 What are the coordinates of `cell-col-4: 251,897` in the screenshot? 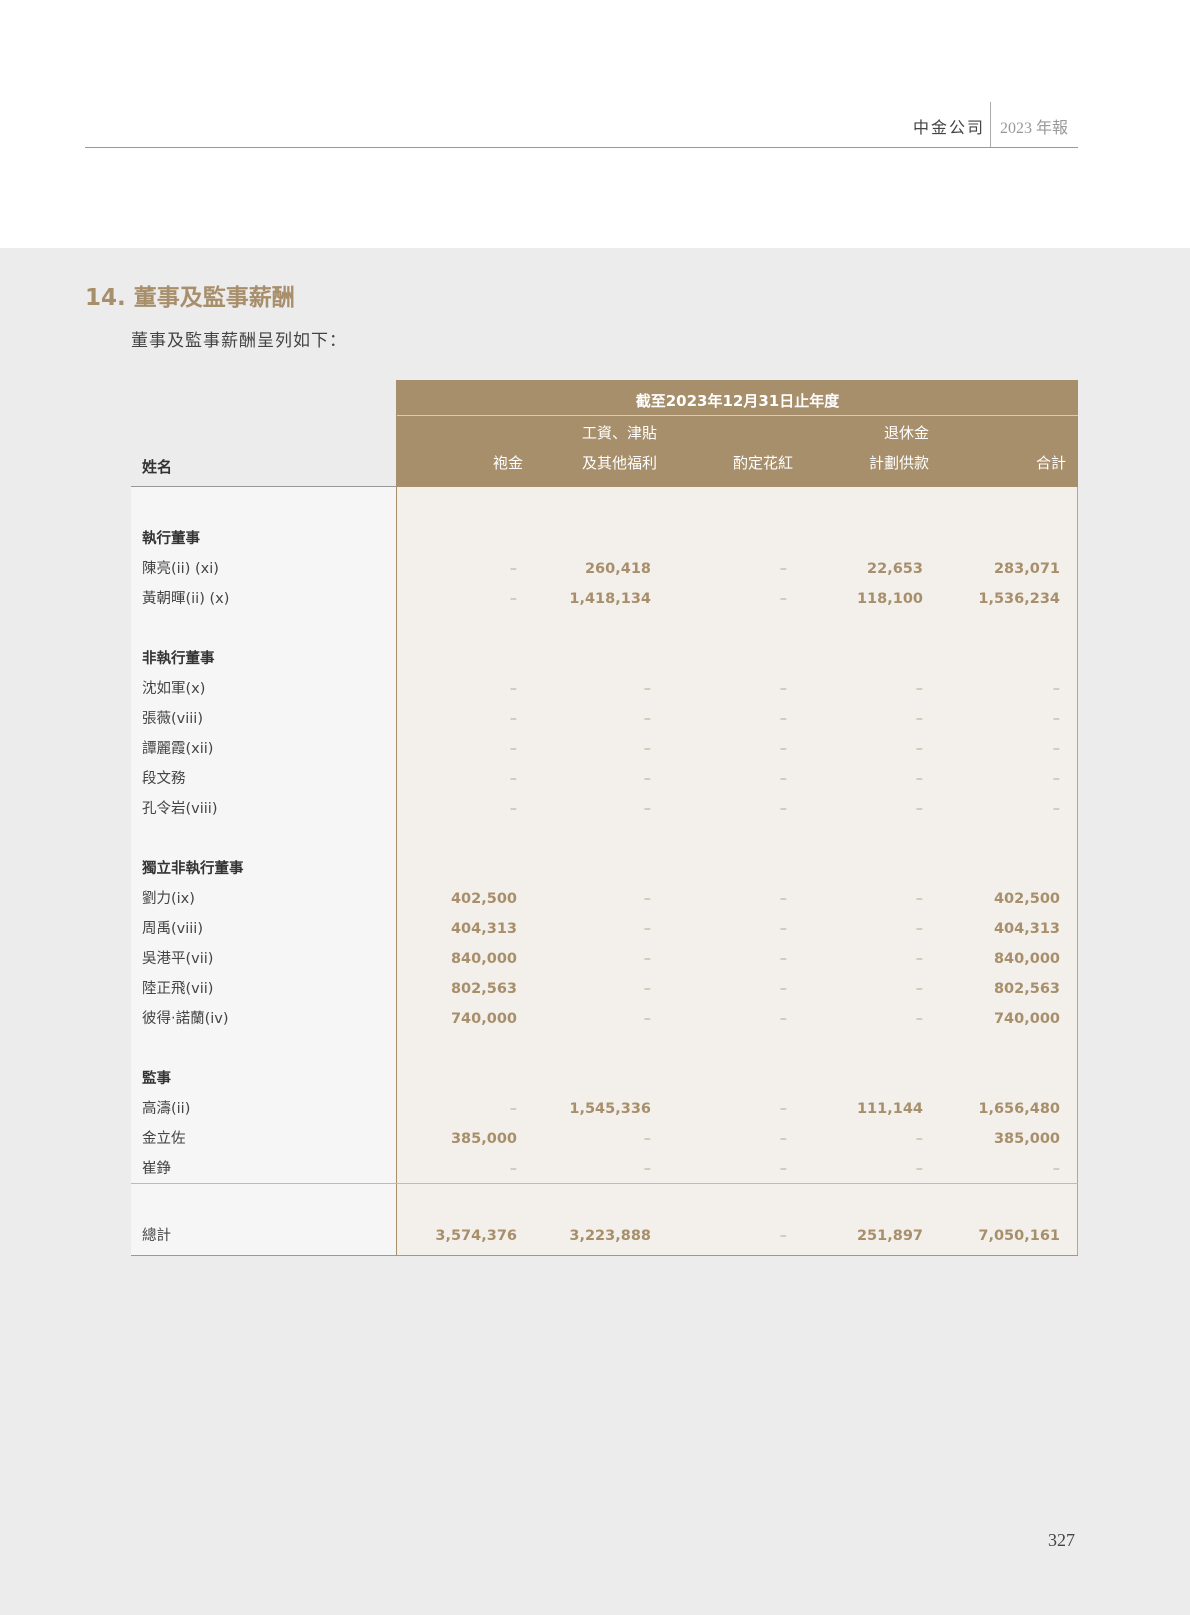 It's located at (889, 1236).